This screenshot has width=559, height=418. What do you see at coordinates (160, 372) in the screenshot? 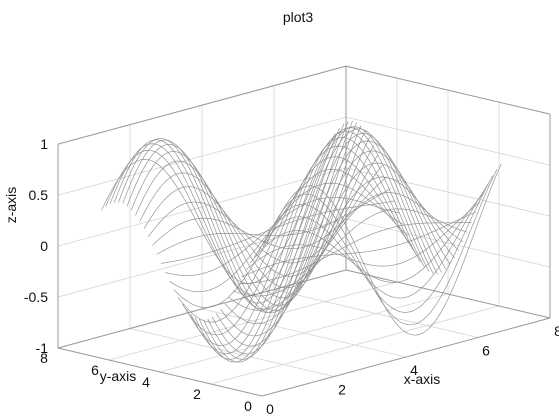
I see `box-edge` at bounding box center [160, 372].